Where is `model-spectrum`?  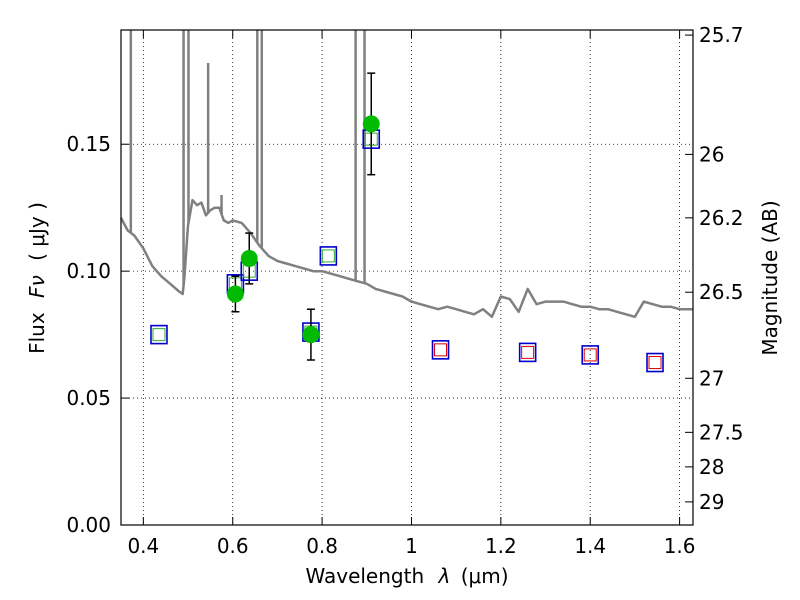 model-spectrum is located at coordinates (406, 258).